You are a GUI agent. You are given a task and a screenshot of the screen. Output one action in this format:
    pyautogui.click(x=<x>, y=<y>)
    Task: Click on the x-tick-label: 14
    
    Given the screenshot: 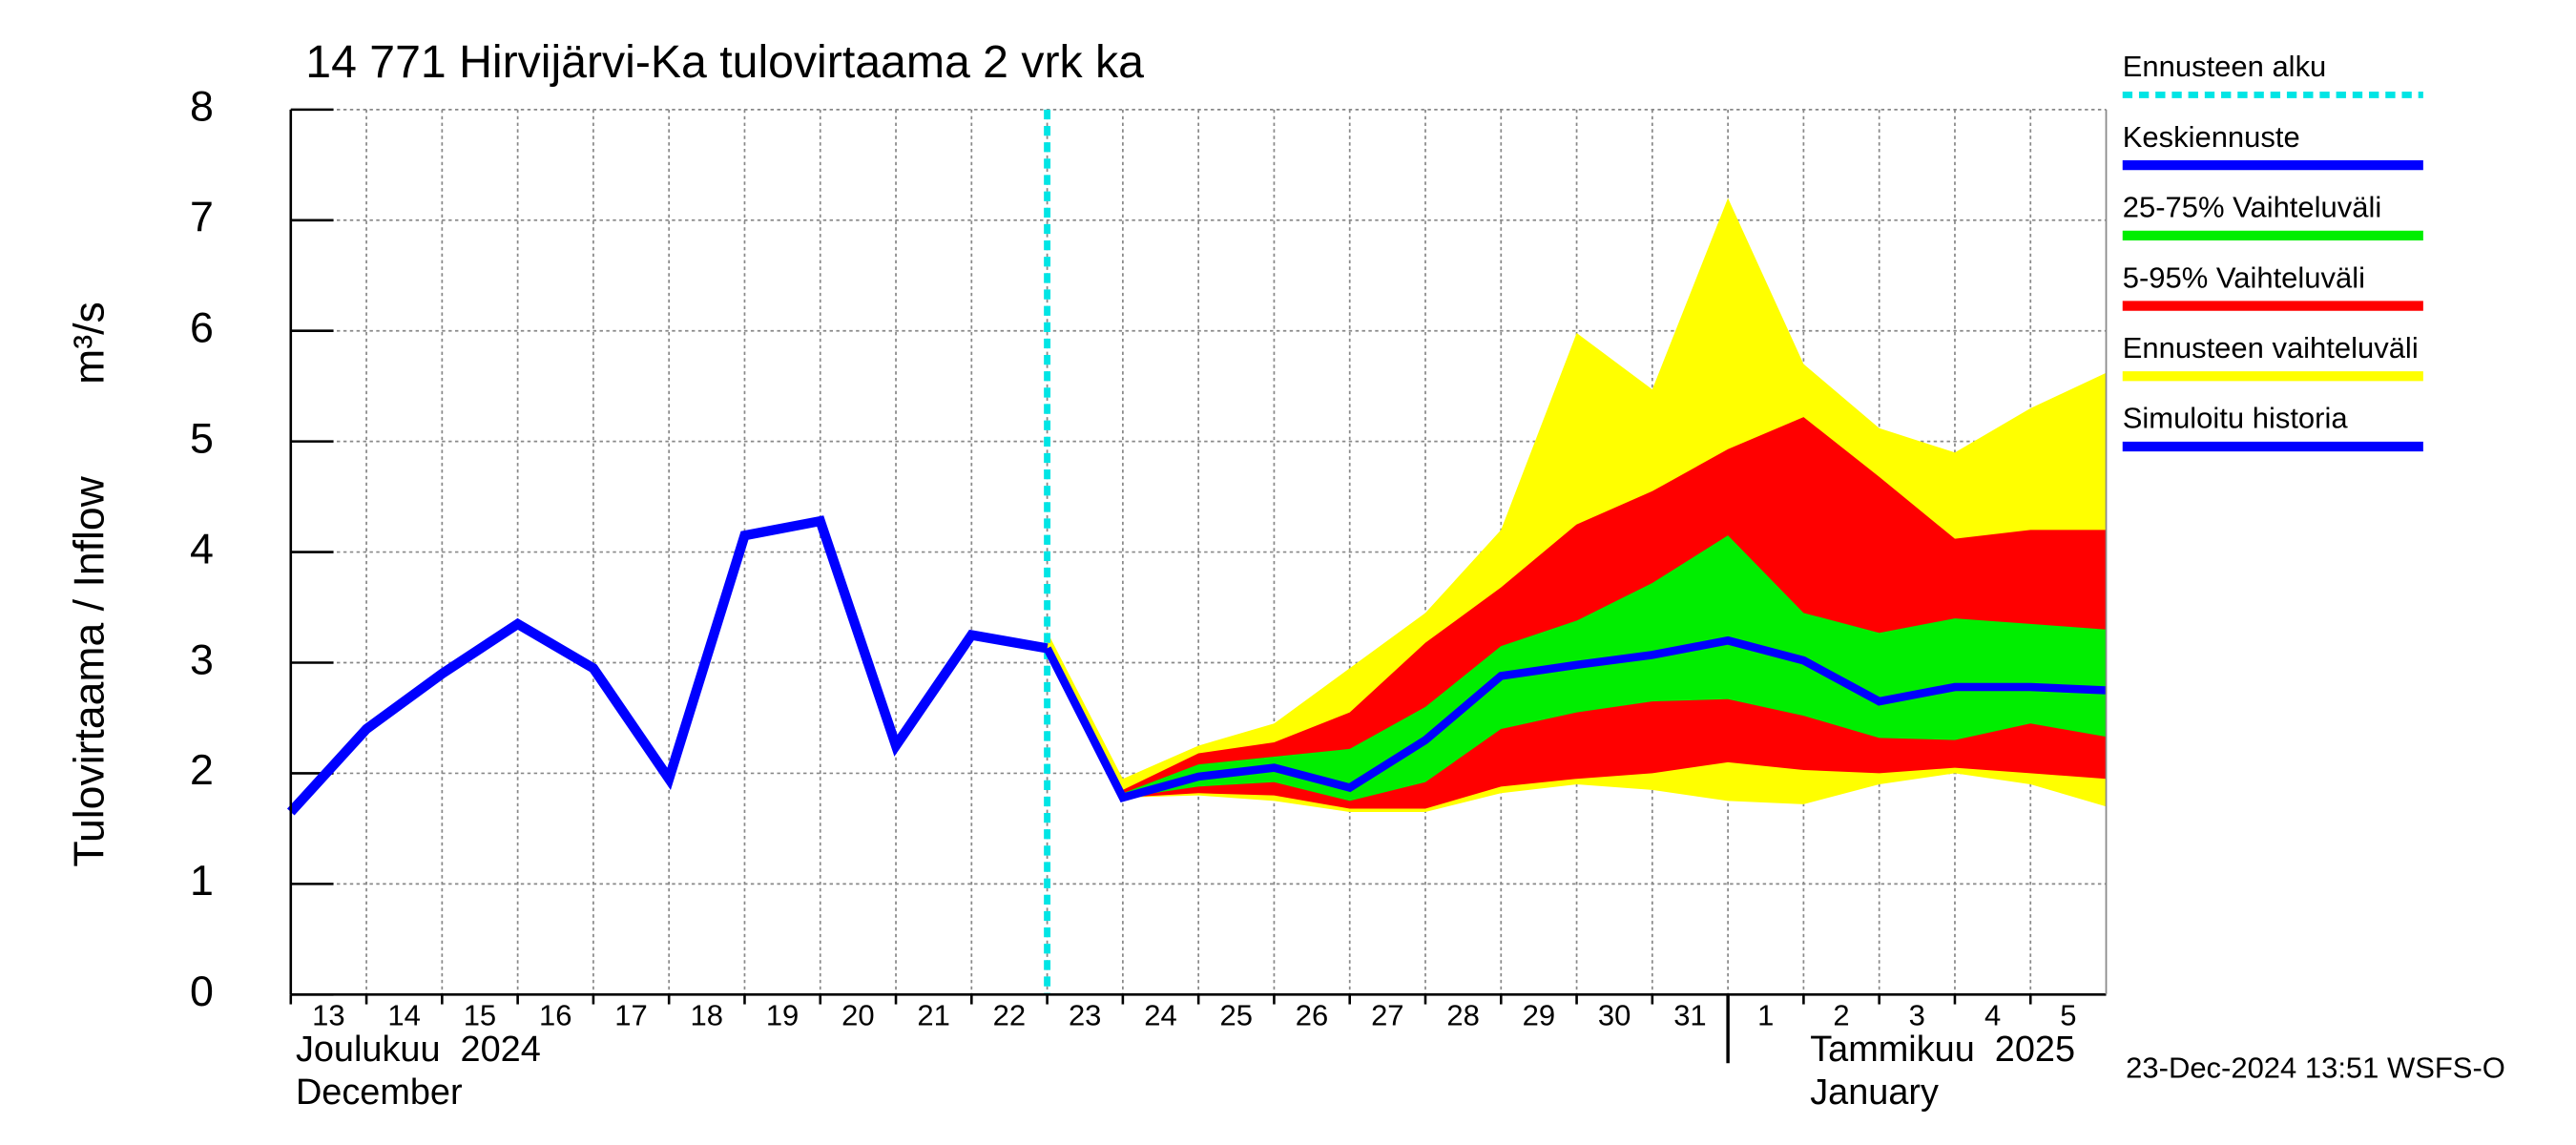 What is the action you would take?
    pyautogui.click(x=403, y=1016)
    